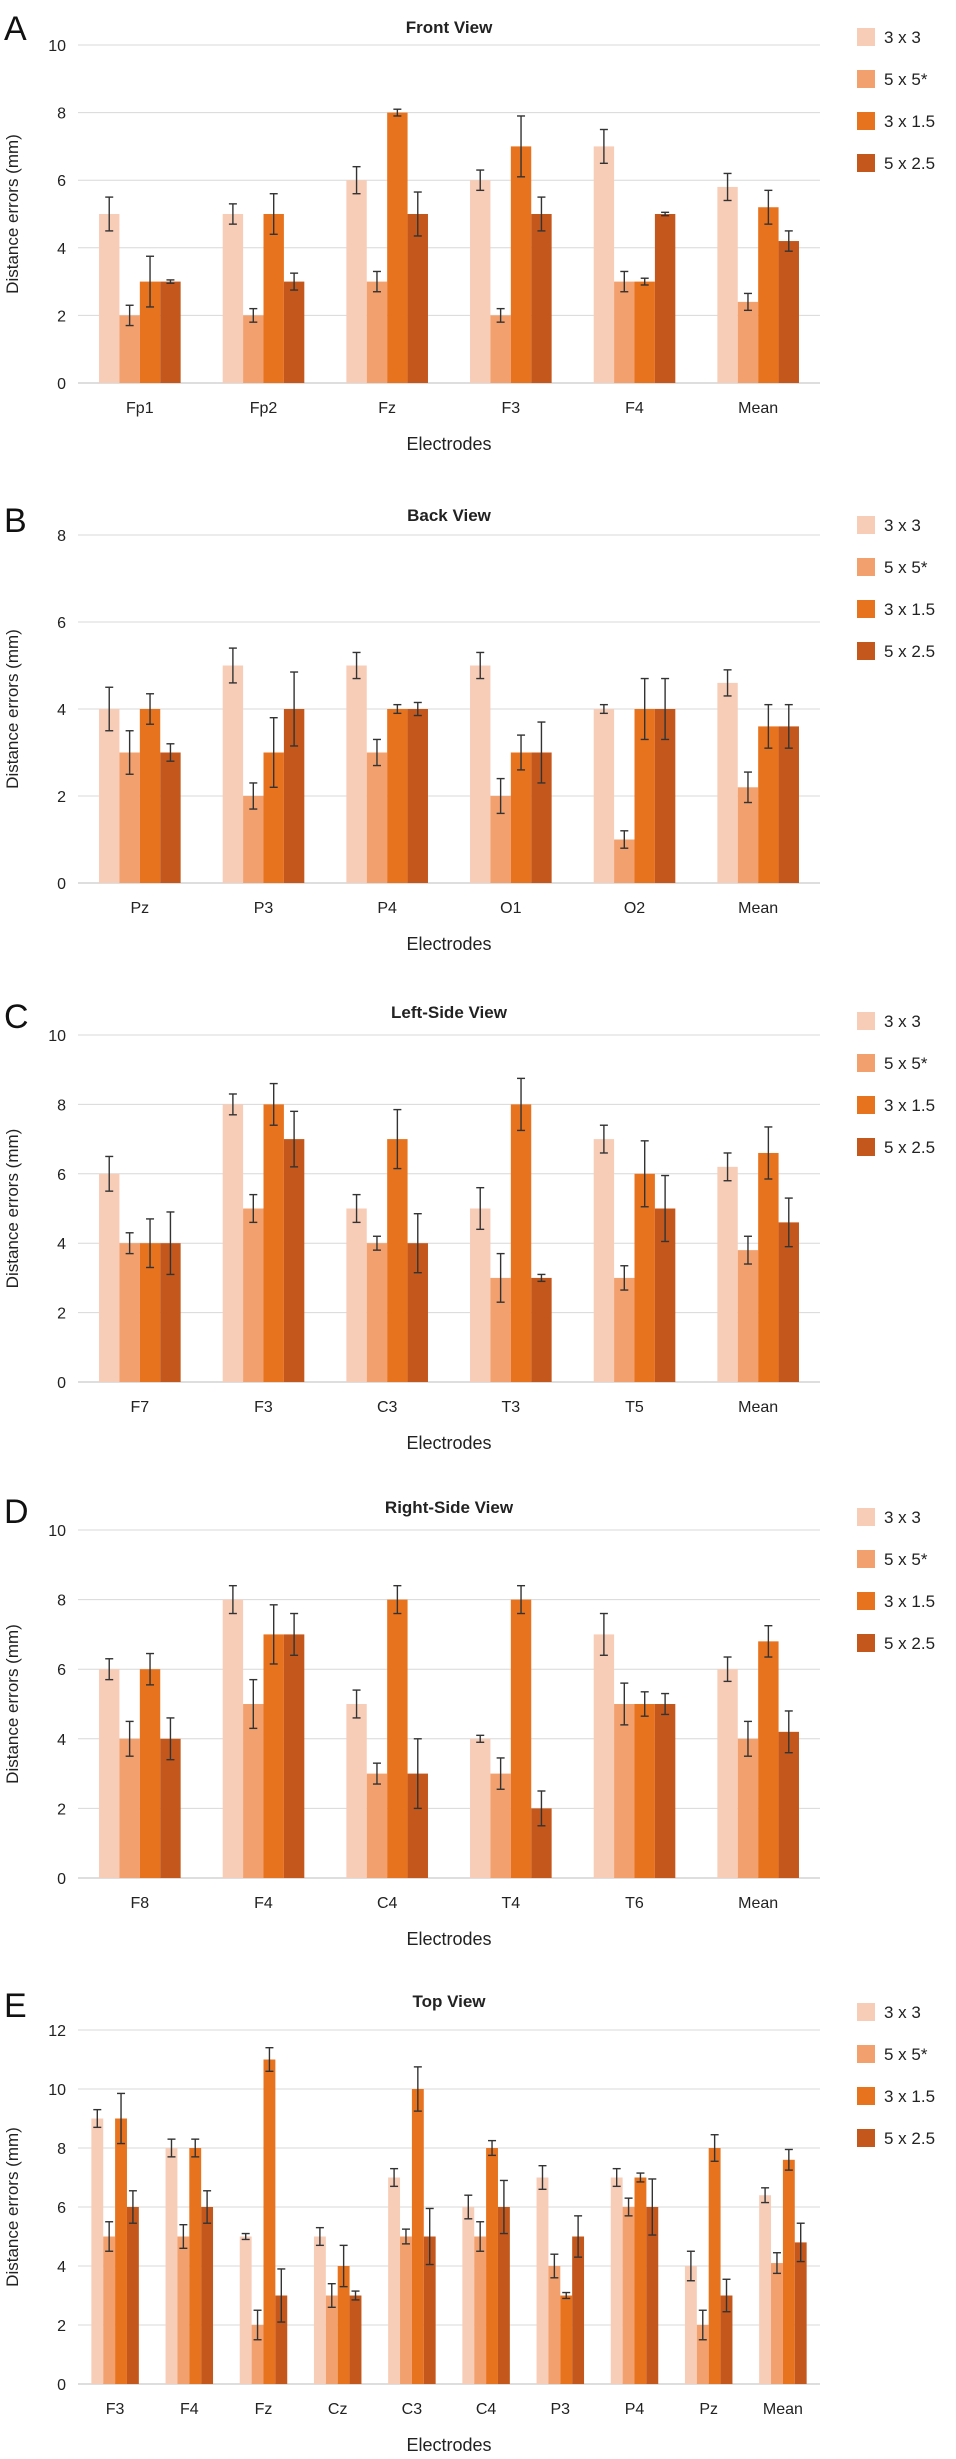 The height and width of the screenshot is (2459, 956). Describe the element at coordinates (12, 1209) in the screenshot. I see `y-axis-label: Distance errors (mm)` at that location.